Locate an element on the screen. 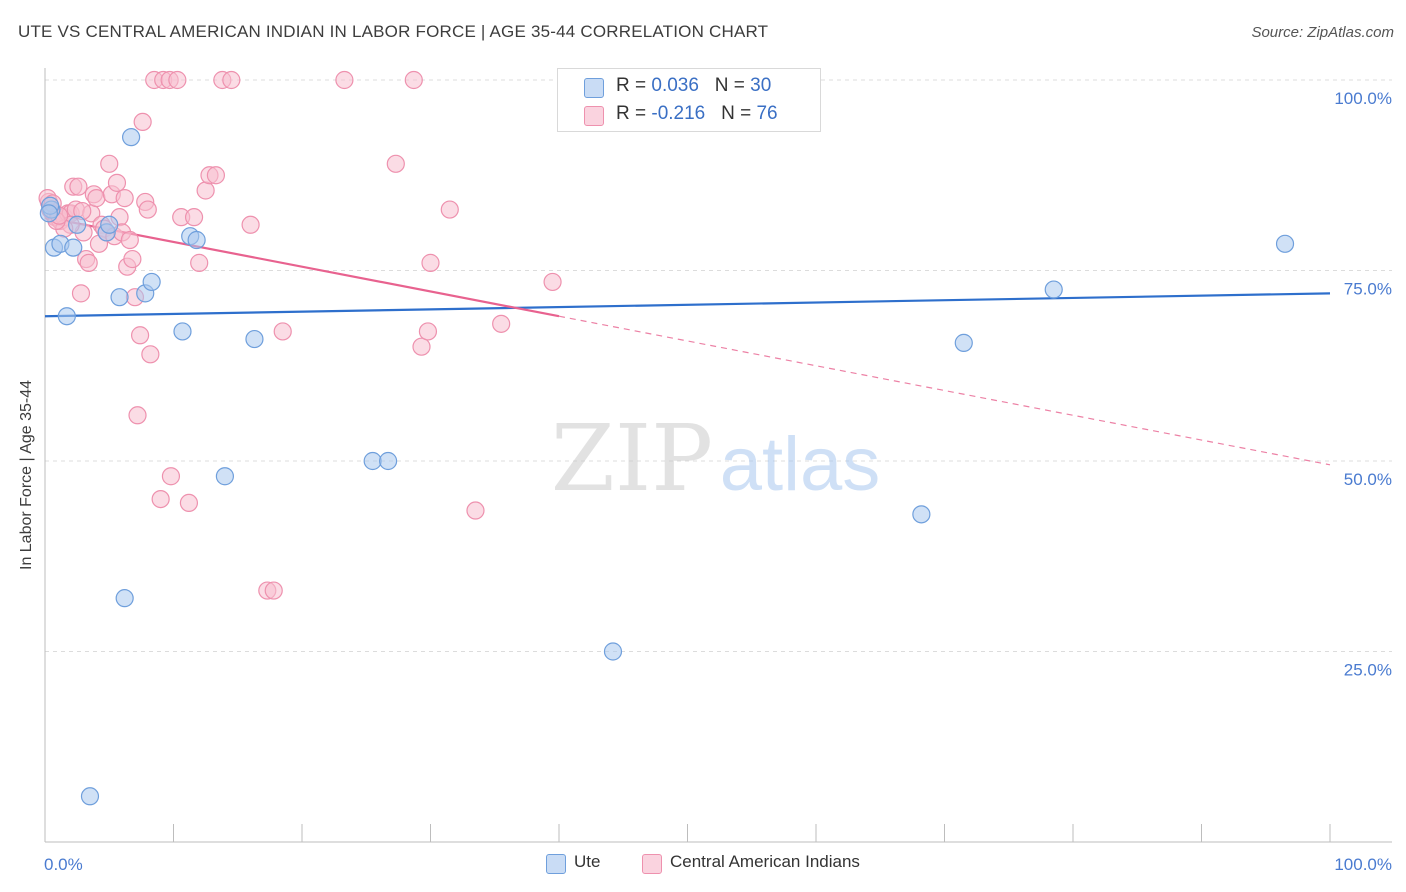 The image size is (1406, 892). legend-ute-swatch is located at coordinates (556, 864).